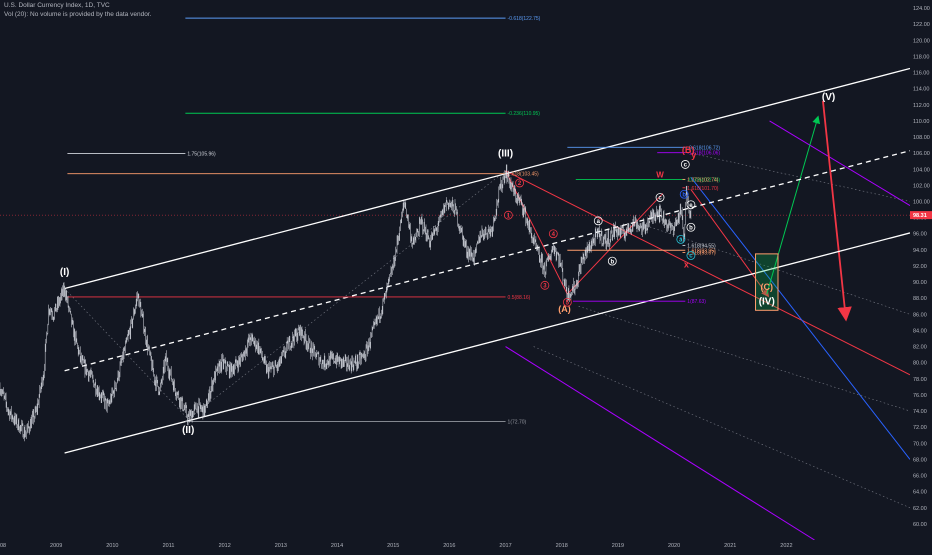 The width and height of the screenshot is (932, 555). I want to click on y-tick-label: 92.00, so click(920, 267).